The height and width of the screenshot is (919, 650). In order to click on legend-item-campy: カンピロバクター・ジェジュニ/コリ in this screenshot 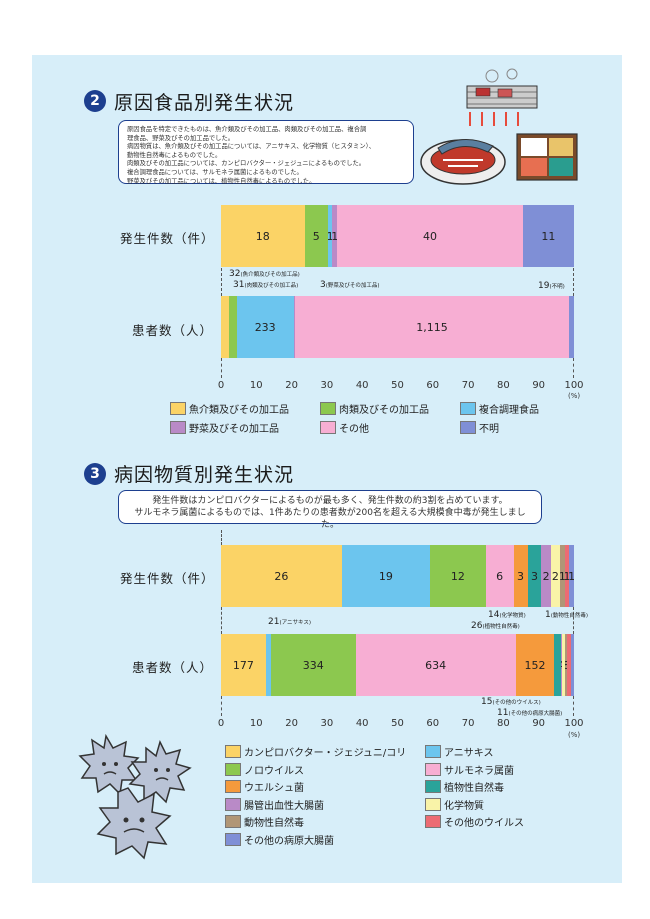, I will do `click(315, 751)`.